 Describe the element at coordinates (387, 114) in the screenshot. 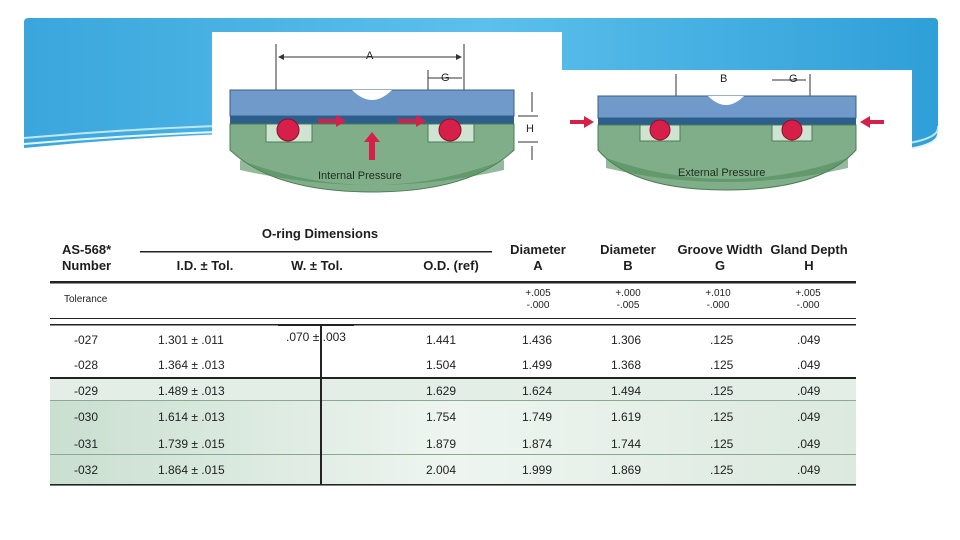

I see `internal-pressure-diagram` at that location.